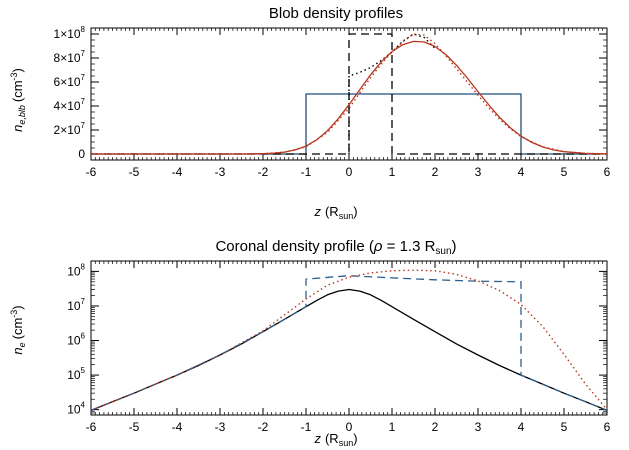 This screenshot has width=629, height=450. What do you see at coordinates (70, 81) in the screenshot?
I see `y-tick-label: 6×10⁷` at bounding box center [70, 81].